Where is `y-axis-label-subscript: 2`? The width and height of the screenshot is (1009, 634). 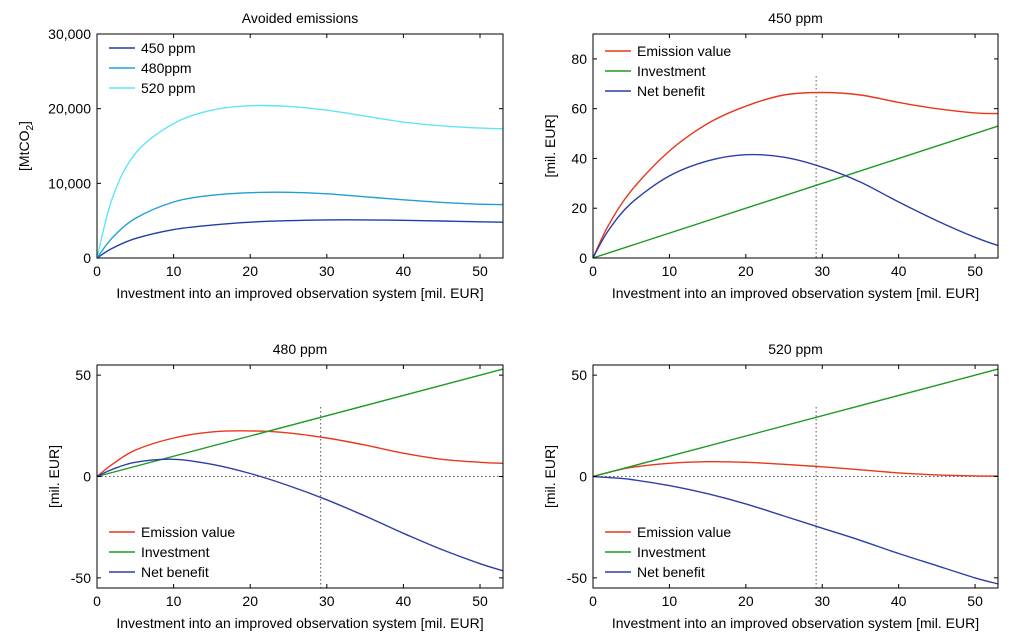
y-axis-label-subscript: 2 is located at coordinates (30, 128).